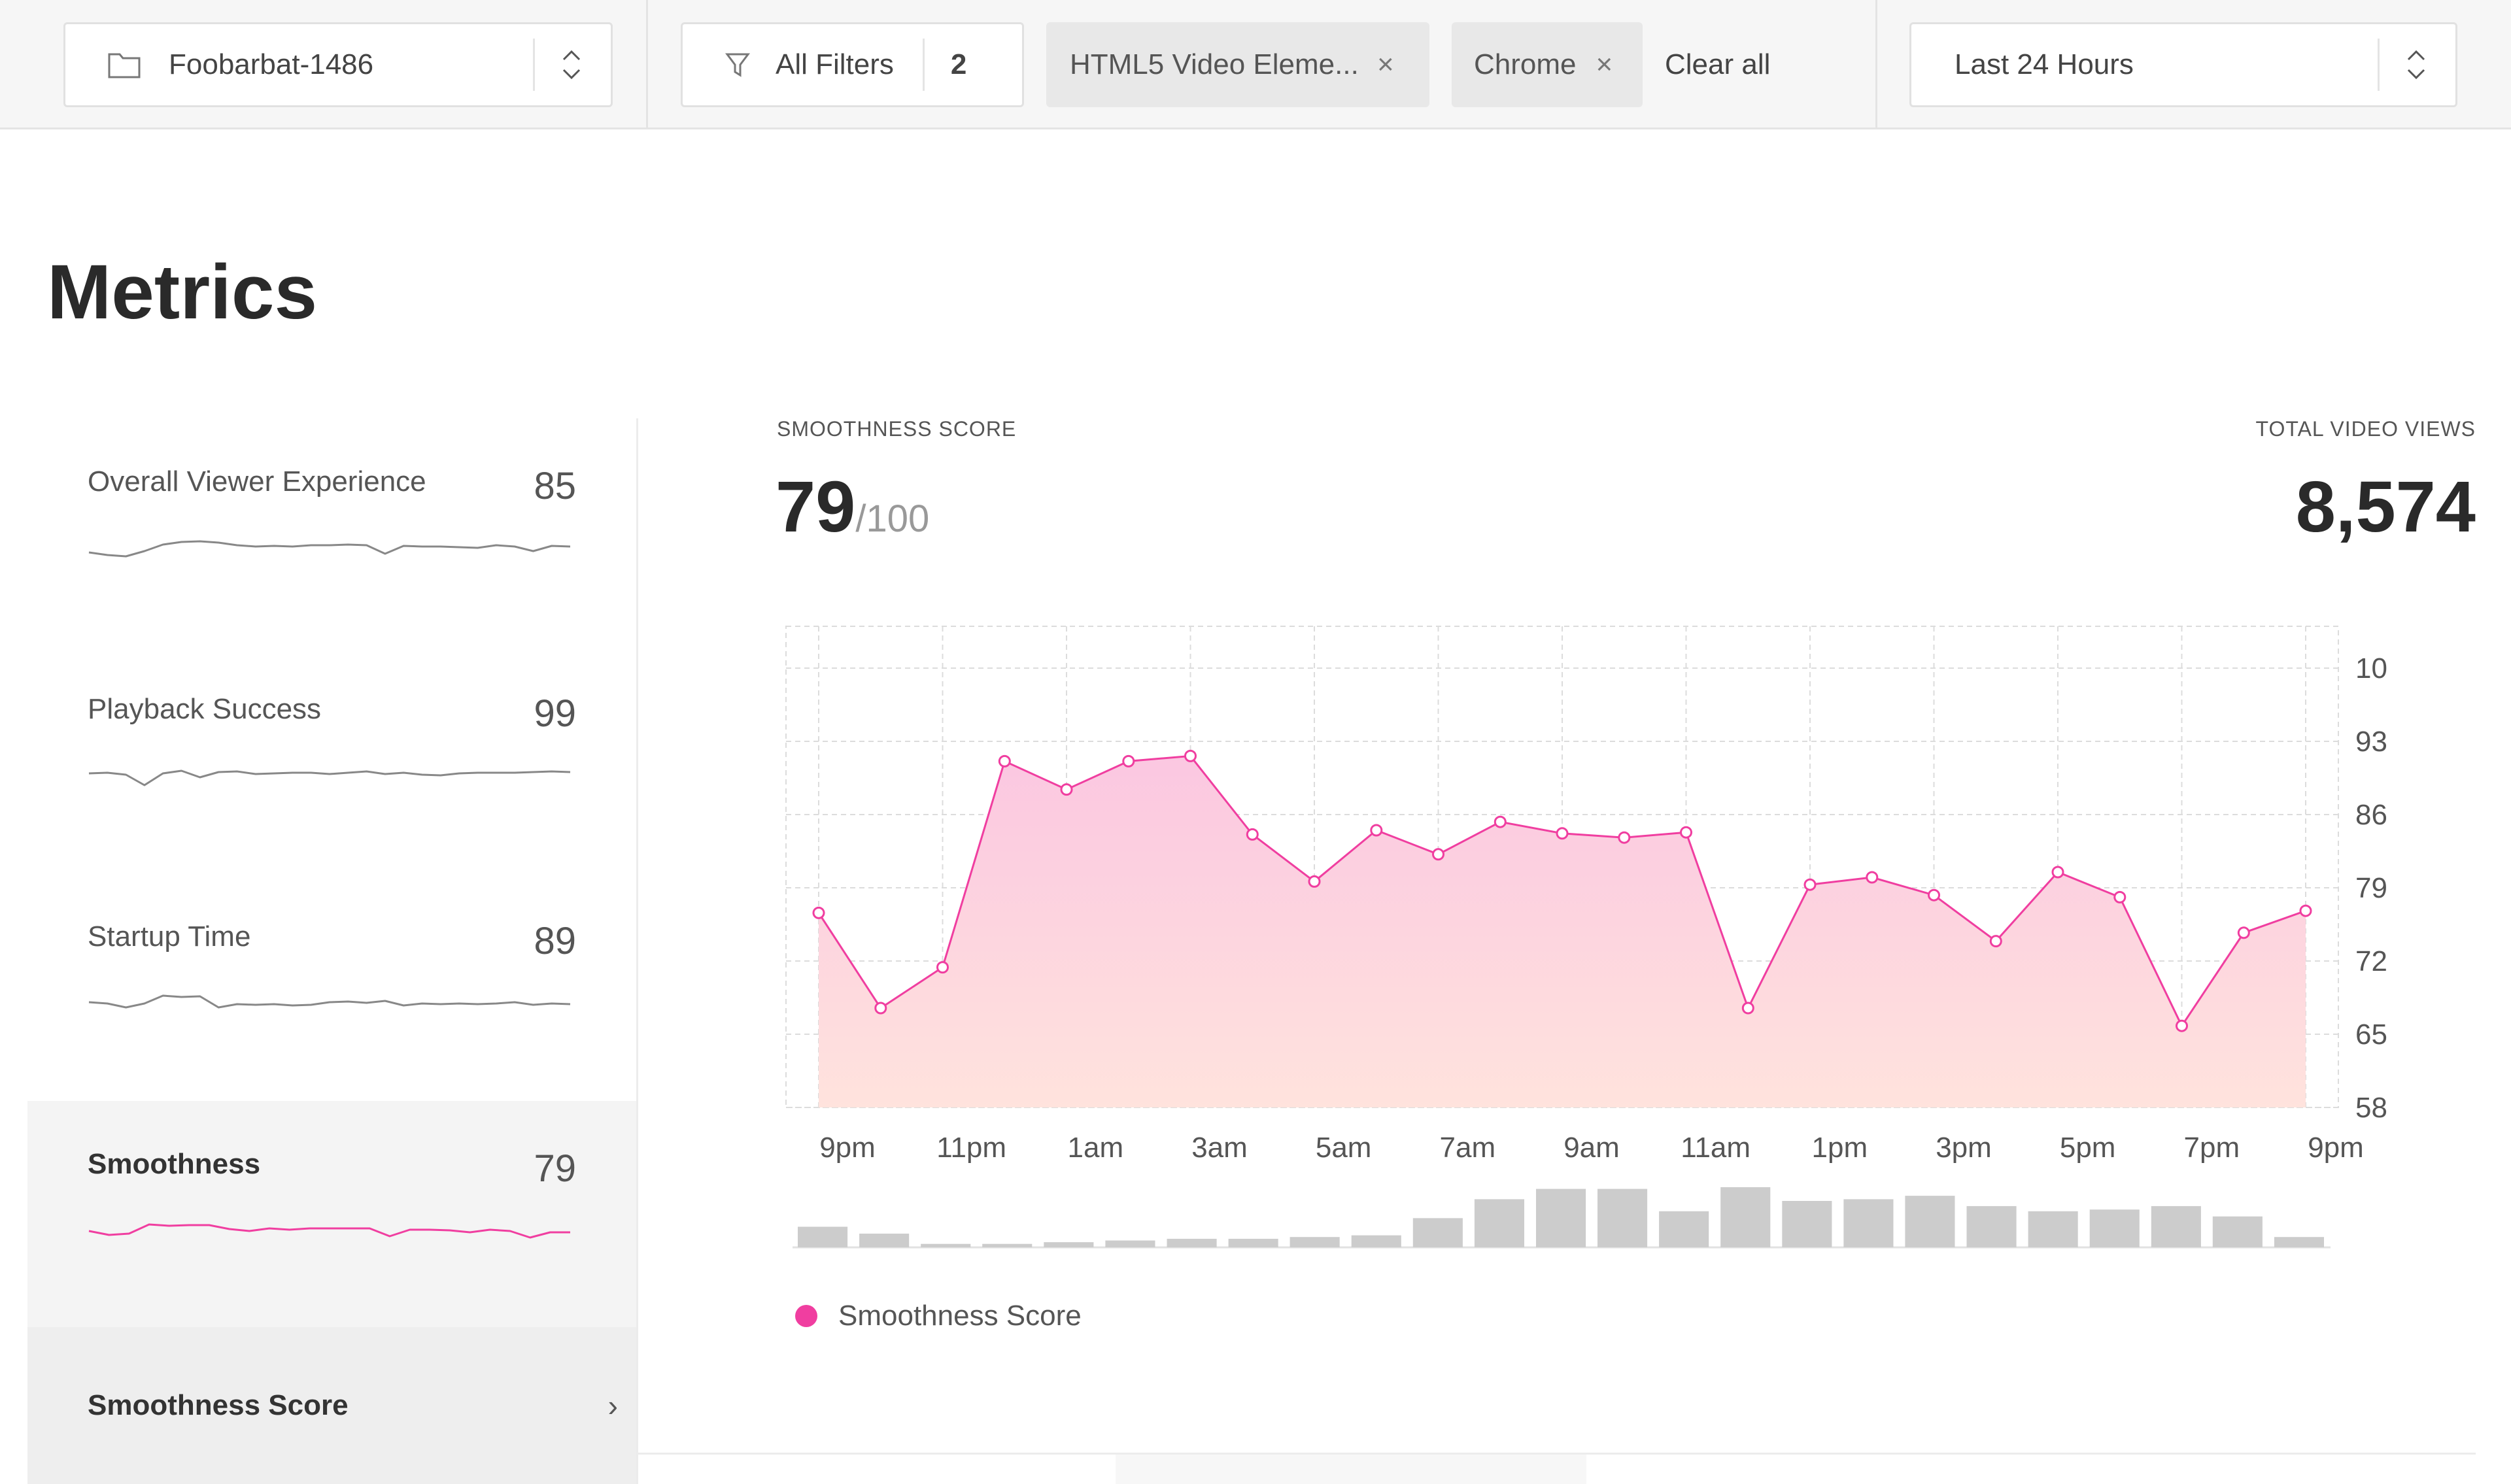  I want to click on x-tick-label: 1am, so click(1096, 1148).